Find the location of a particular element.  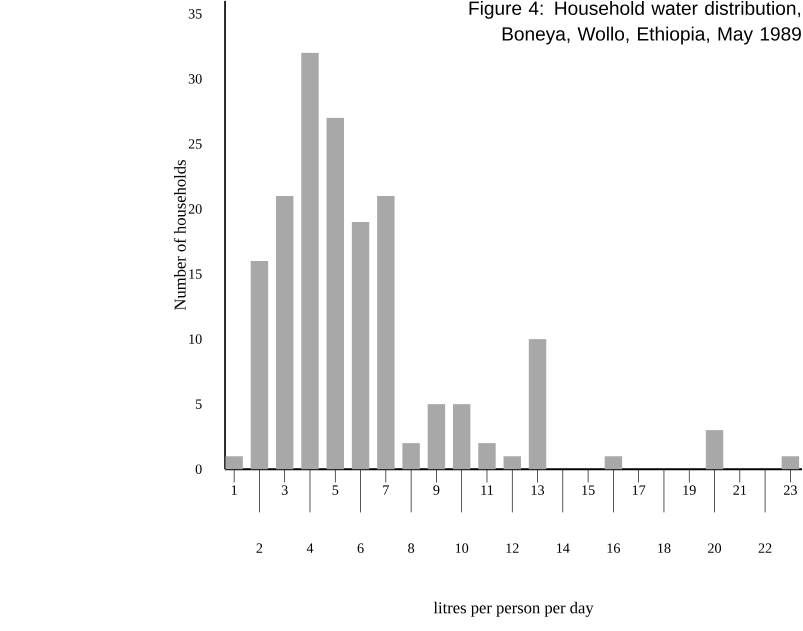

x-tick-label: 22 is located at coordinates (765, 548).